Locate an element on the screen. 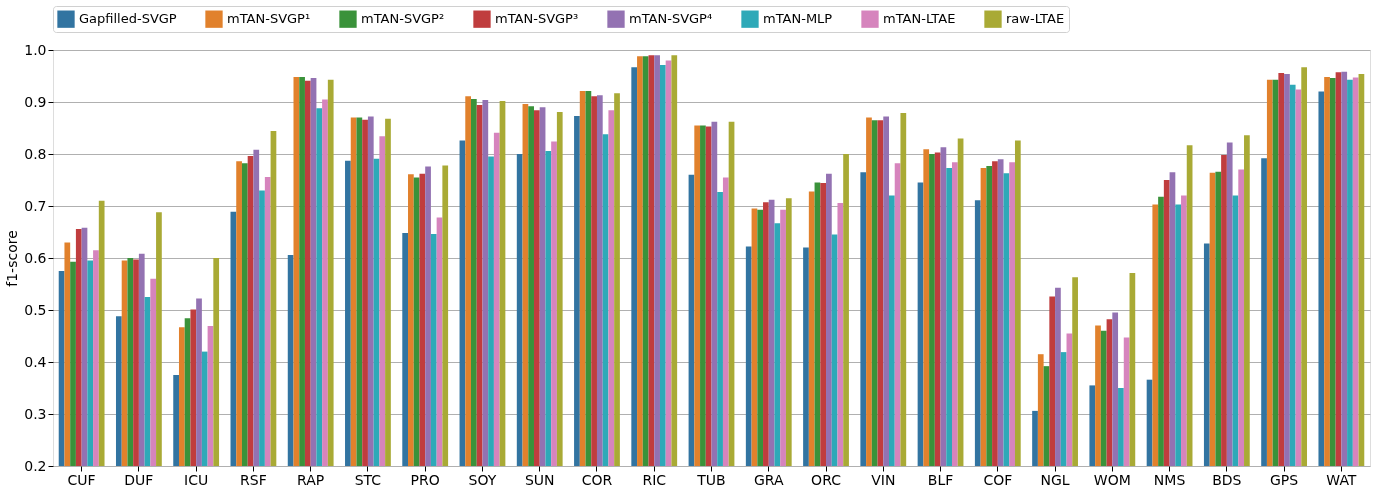 The image size is (1385, 502). x-tick-label: TUB is located at coordinates (711, 479).